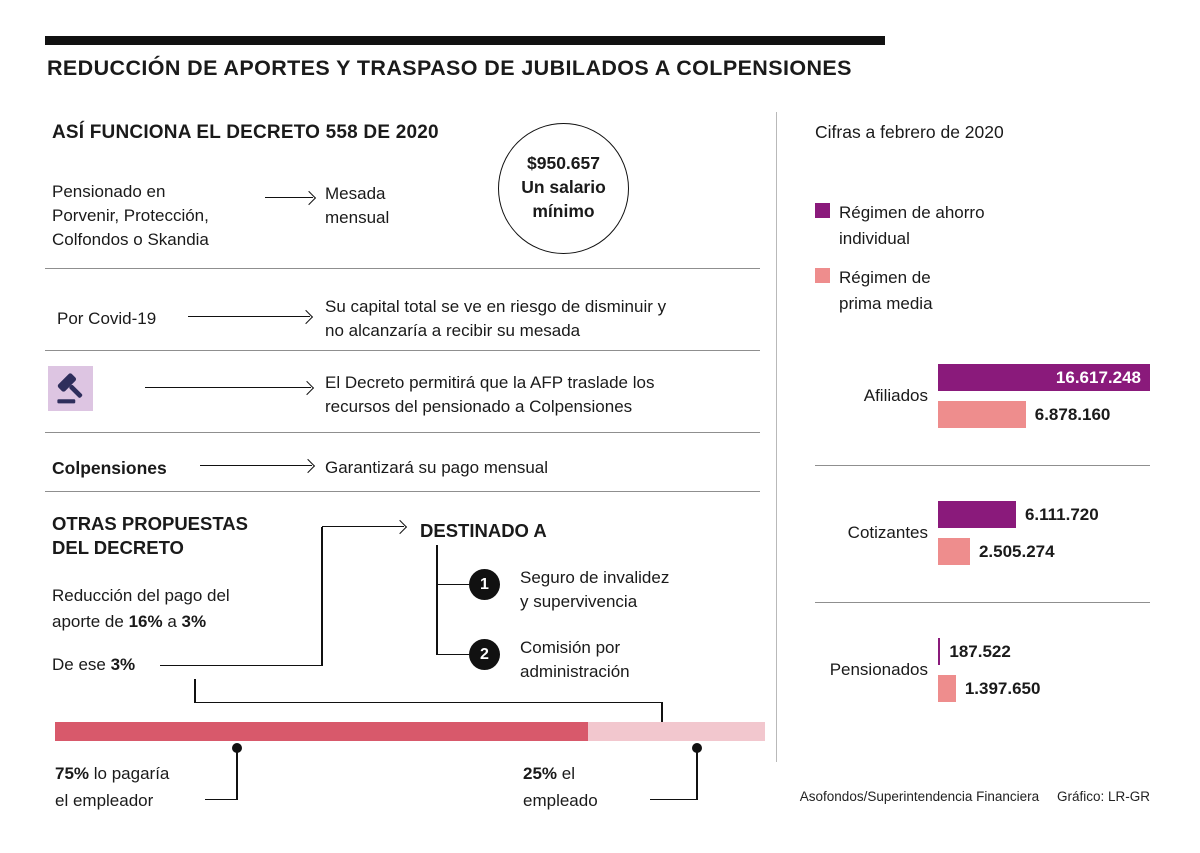 The image size is (1200, 853). I want to click on bar-value-label: 2.505.274, so click(1016, 551).